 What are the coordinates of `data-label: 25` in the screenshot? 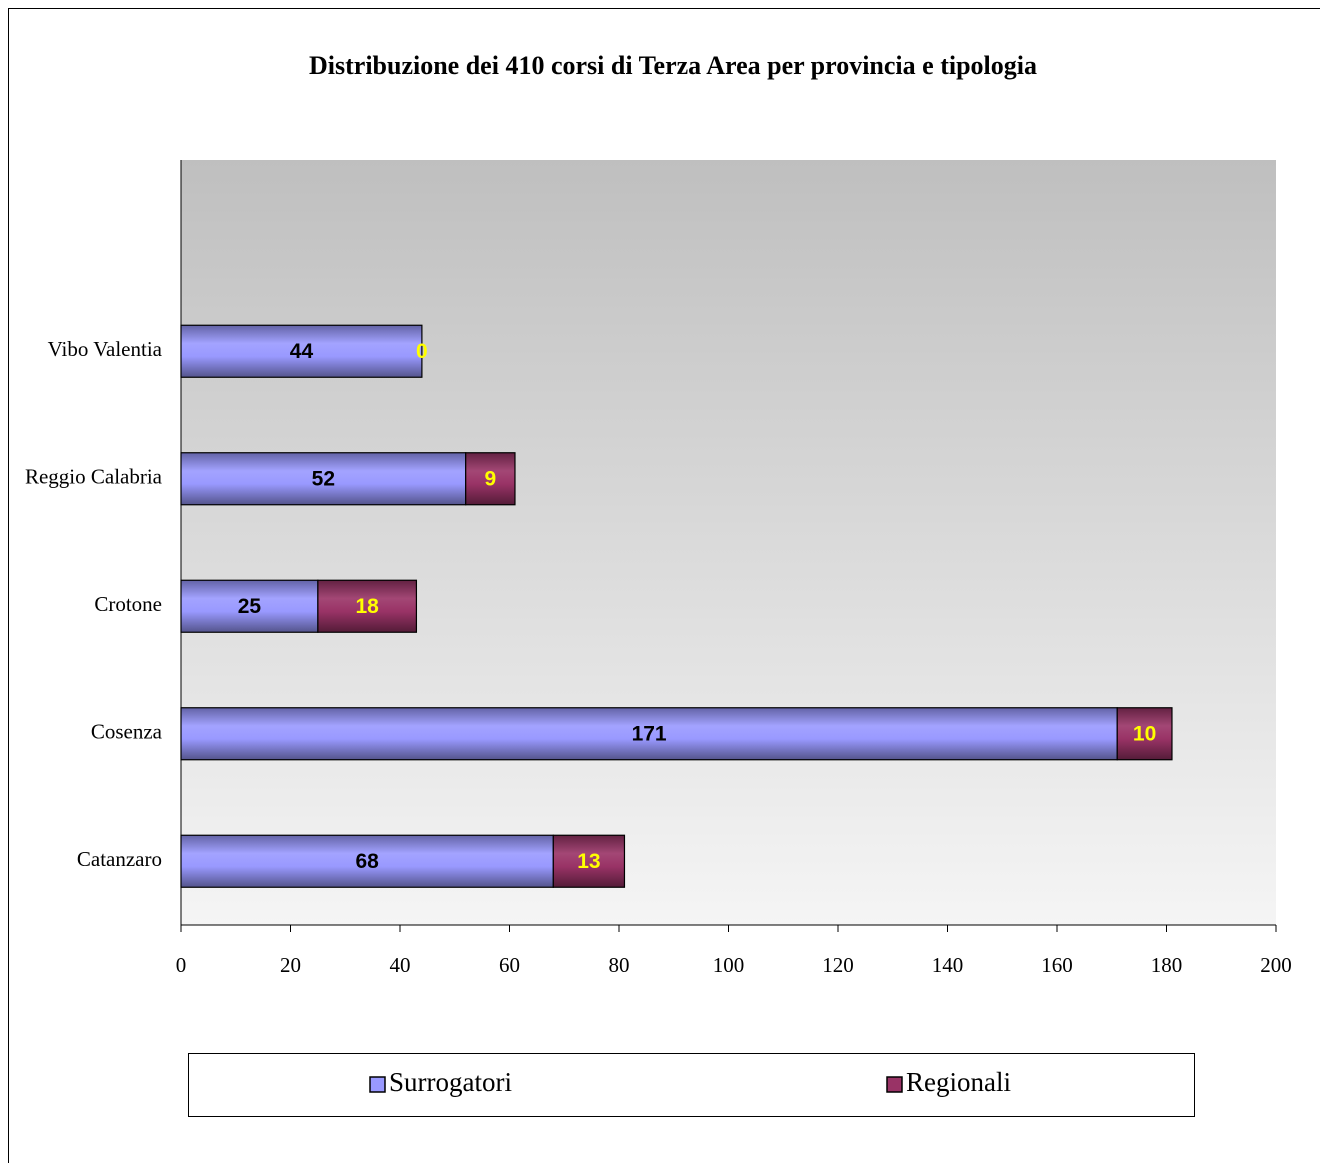 It's located at (250, 606).